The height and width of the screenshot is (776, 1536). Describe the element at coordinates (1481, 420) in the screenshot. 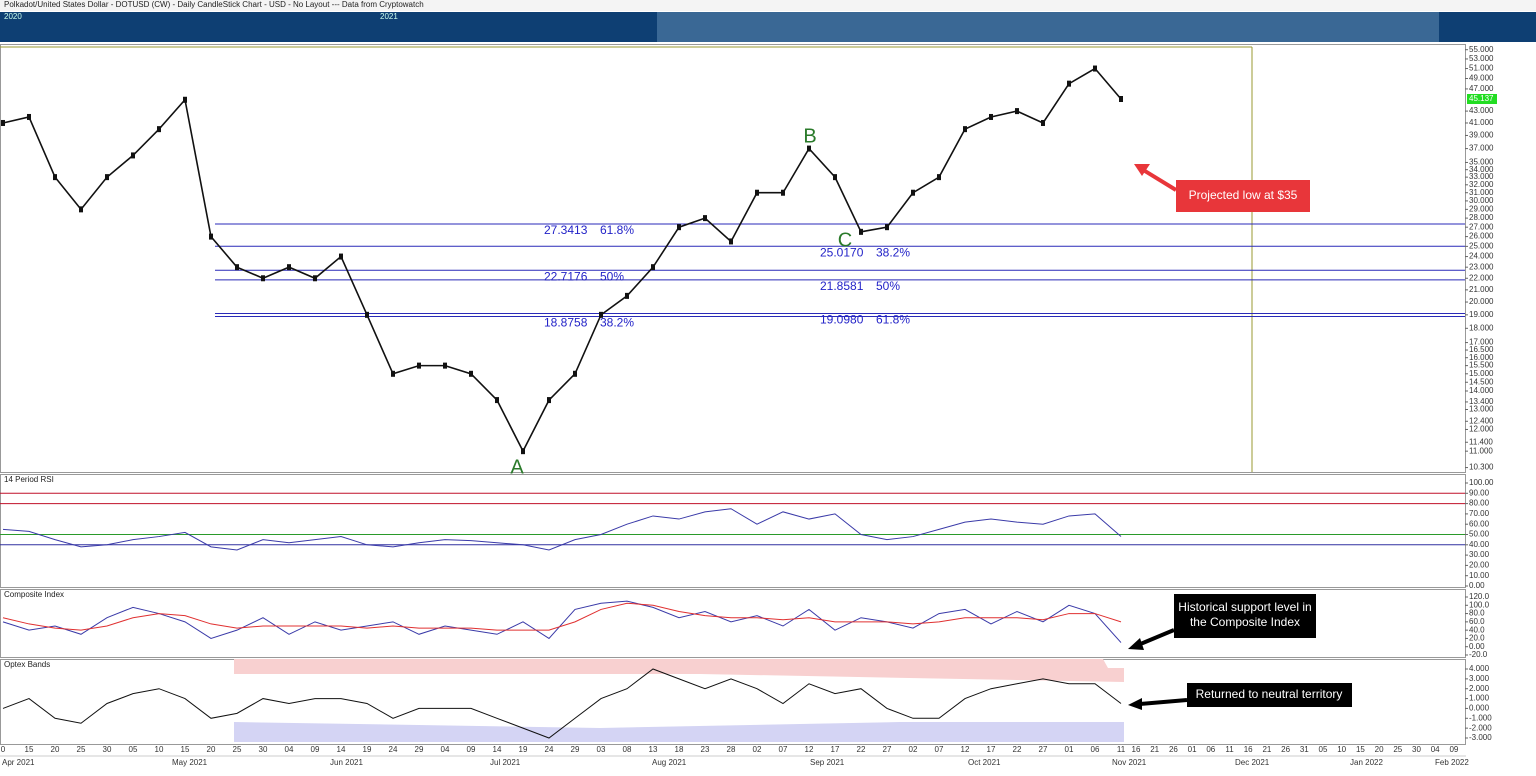

I see `y-tick-label: 12.400` at that location.